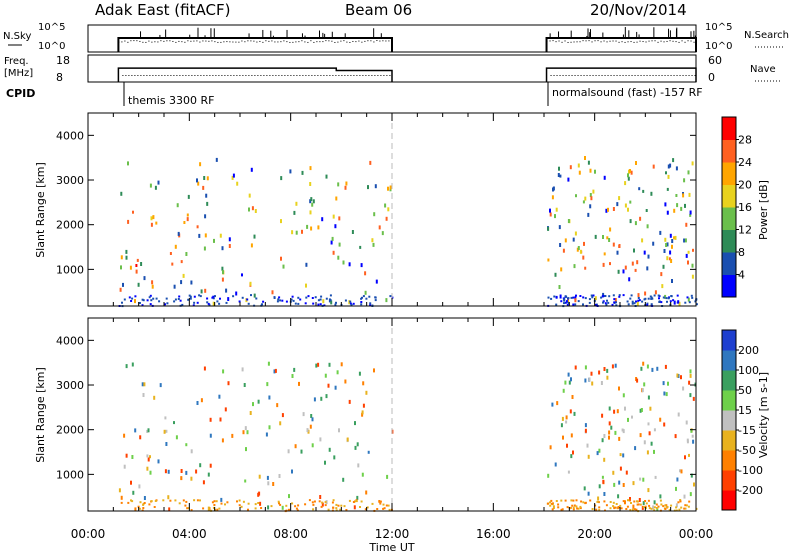 The width and height of the screenshot is (800, 554). I want to click on x-tick-label: 16:00, so click(493, 534).